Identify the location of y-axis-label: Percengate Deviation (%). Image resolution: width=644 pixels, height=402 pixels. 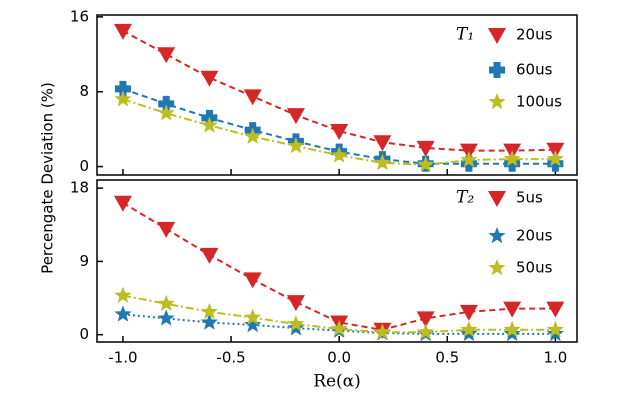
(48, 178).